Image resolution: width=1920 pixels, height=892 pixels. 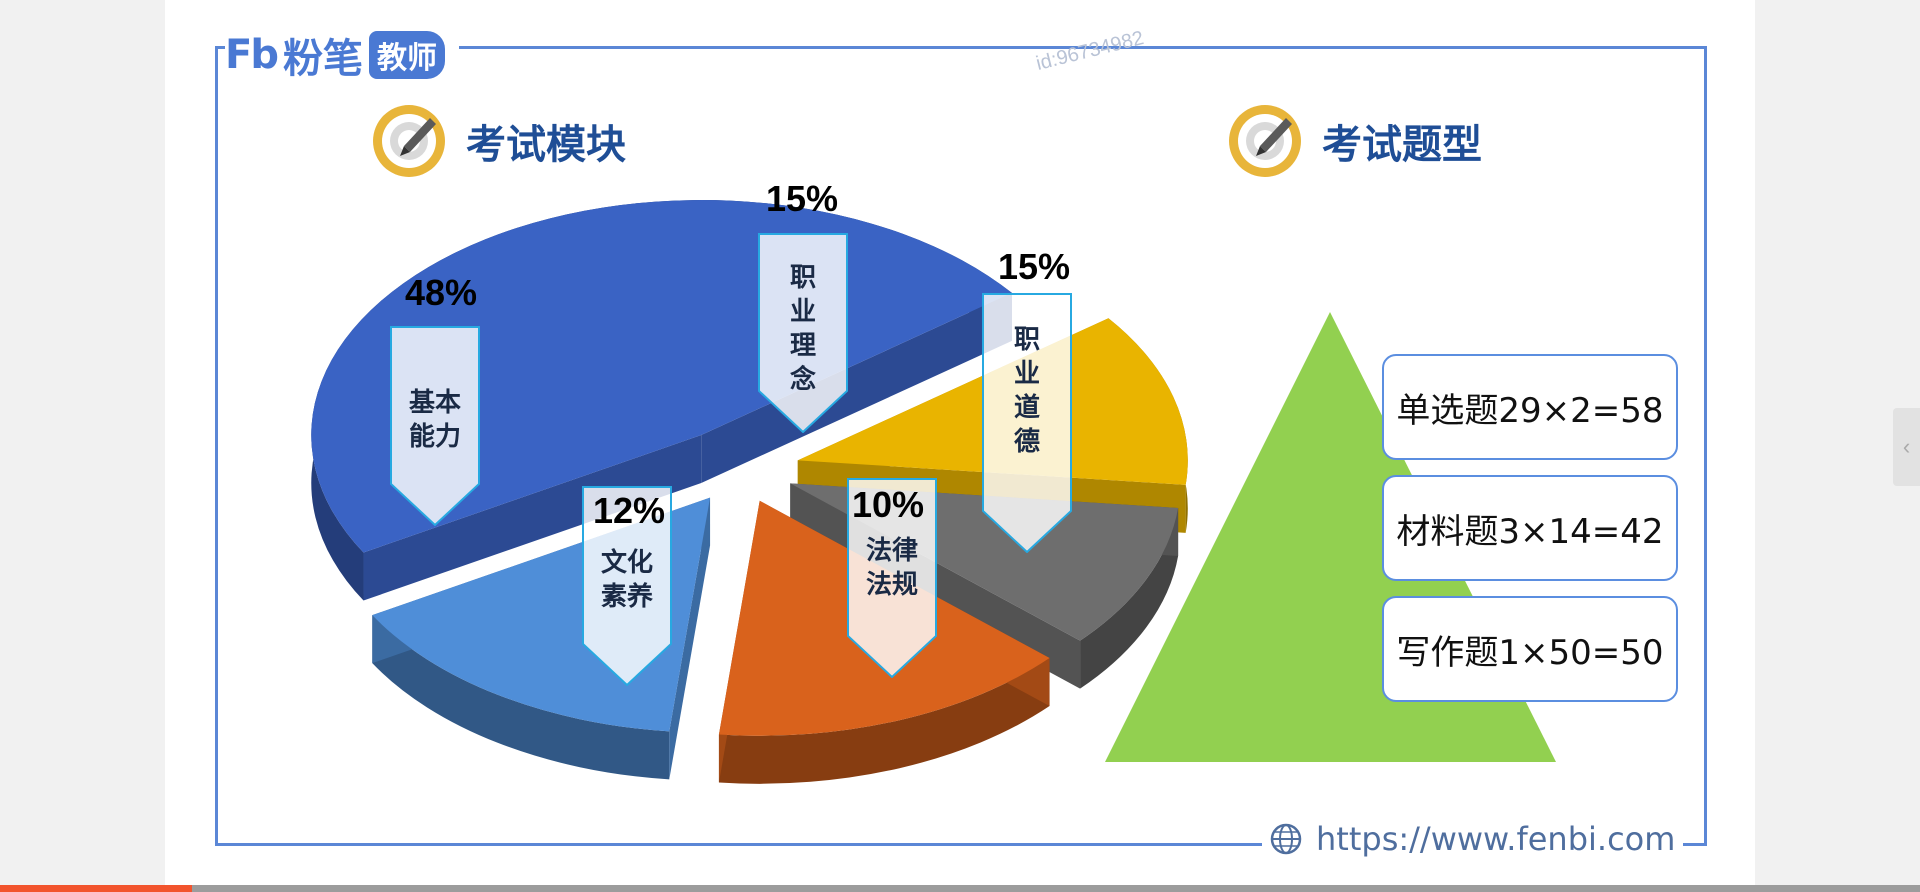 What do you see at coordinates (1530, 649) in the screenshot?
I see `question-type-box-3: 写作题1×50=50` at bounding box center [1530, 649].